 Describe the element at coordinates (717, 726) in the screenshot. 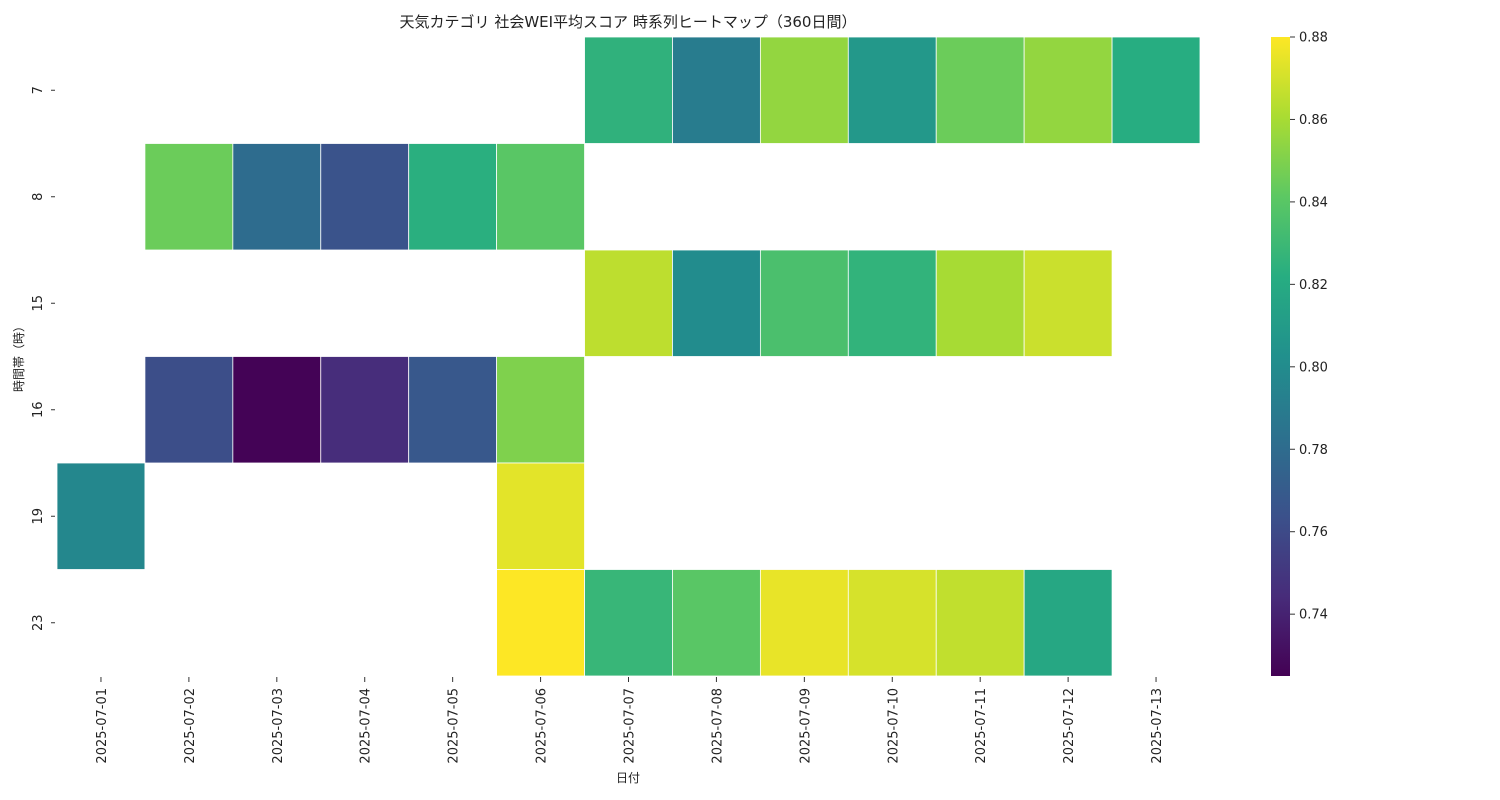

I see `x-tick-label: 2025-07-08` at that location.